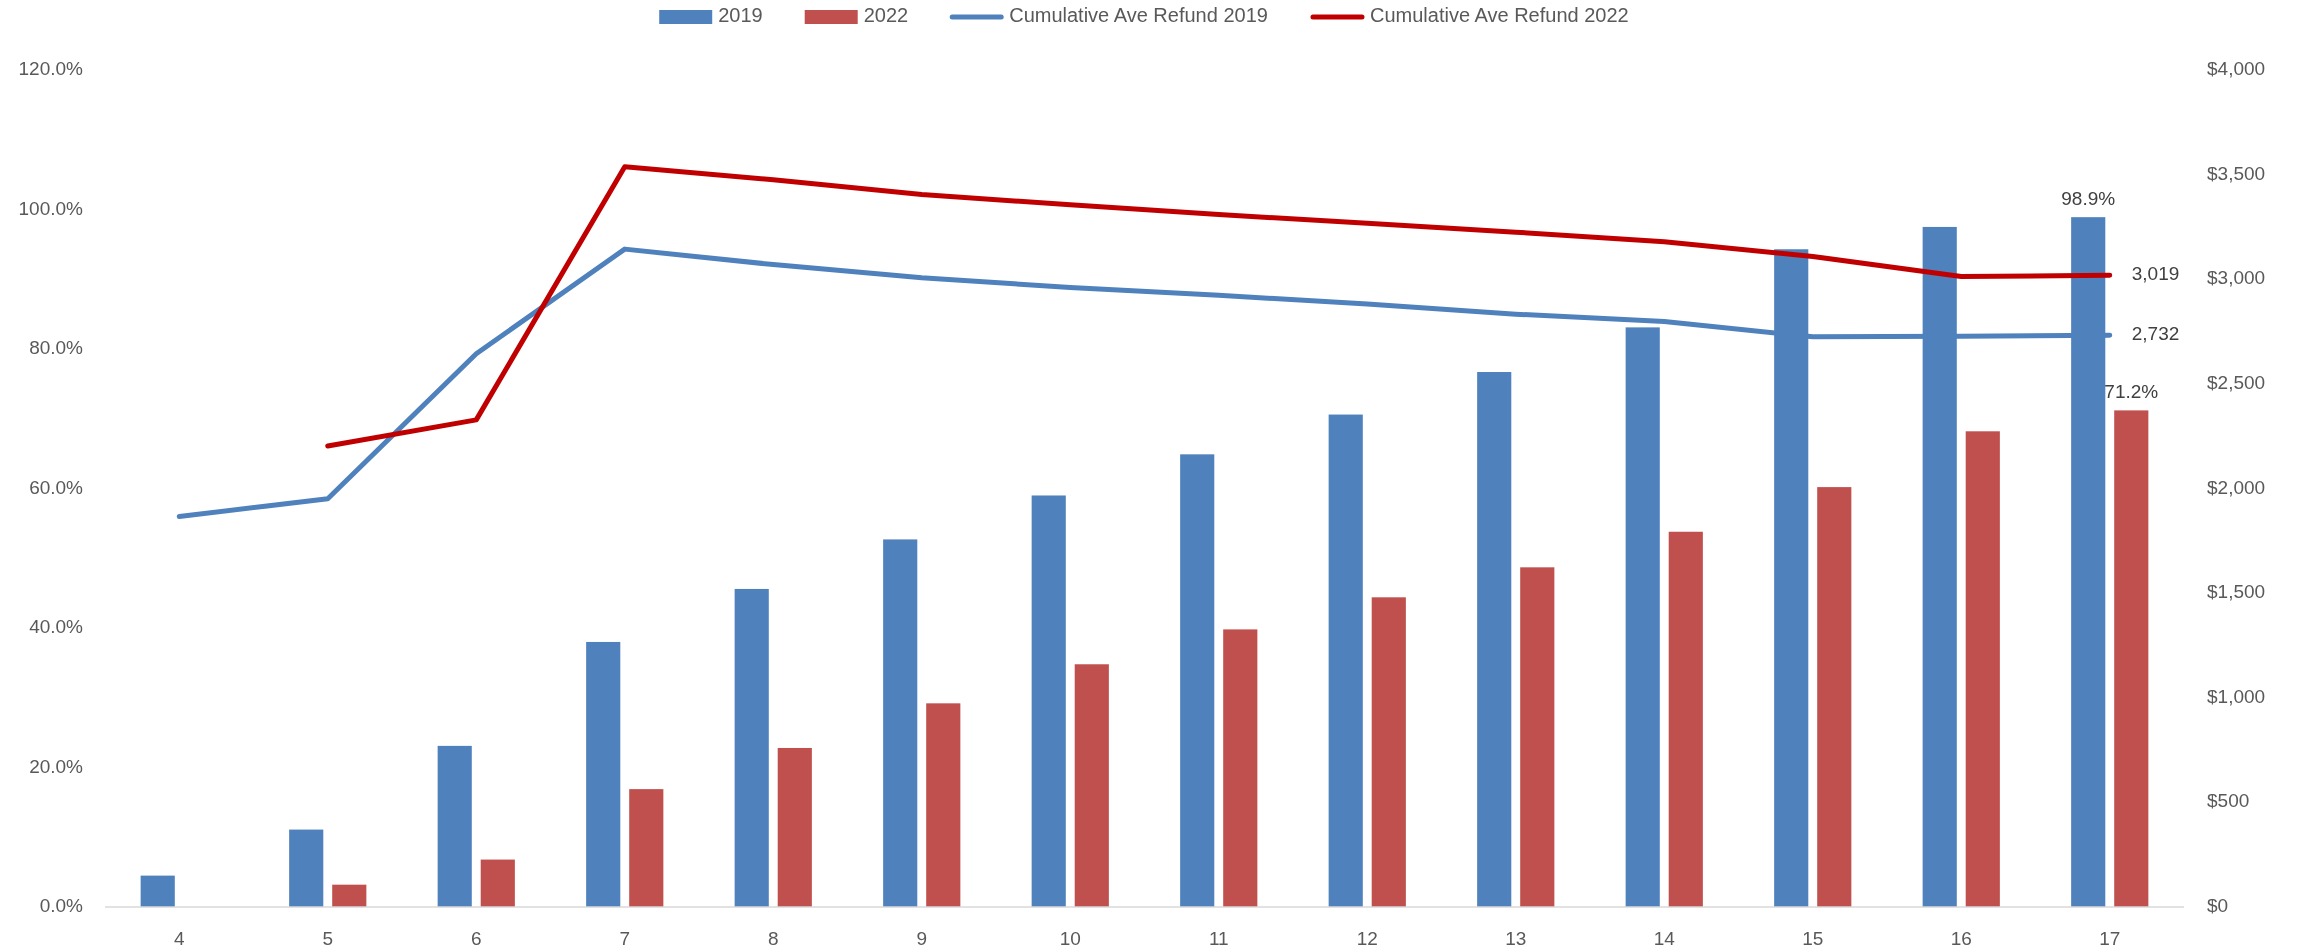 Image resolution: width=2303 pixels, height=952 pixels. I want to click on y-tick-label: 80.0%, so click(56, 348).